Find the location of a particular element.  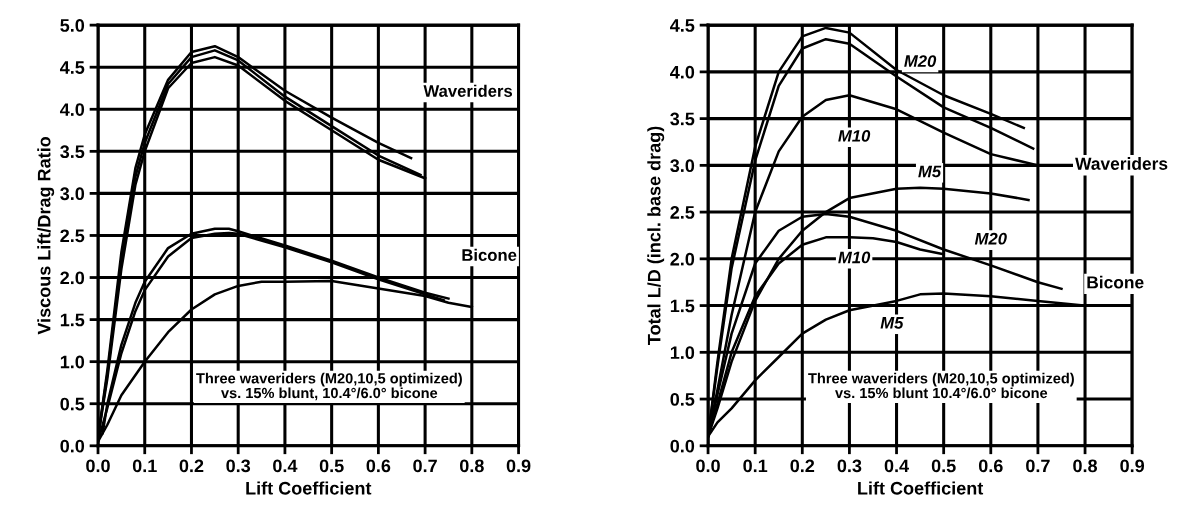

y-axis-title: Total L/D (incl. base drag) is located at coordinates (656, 235).